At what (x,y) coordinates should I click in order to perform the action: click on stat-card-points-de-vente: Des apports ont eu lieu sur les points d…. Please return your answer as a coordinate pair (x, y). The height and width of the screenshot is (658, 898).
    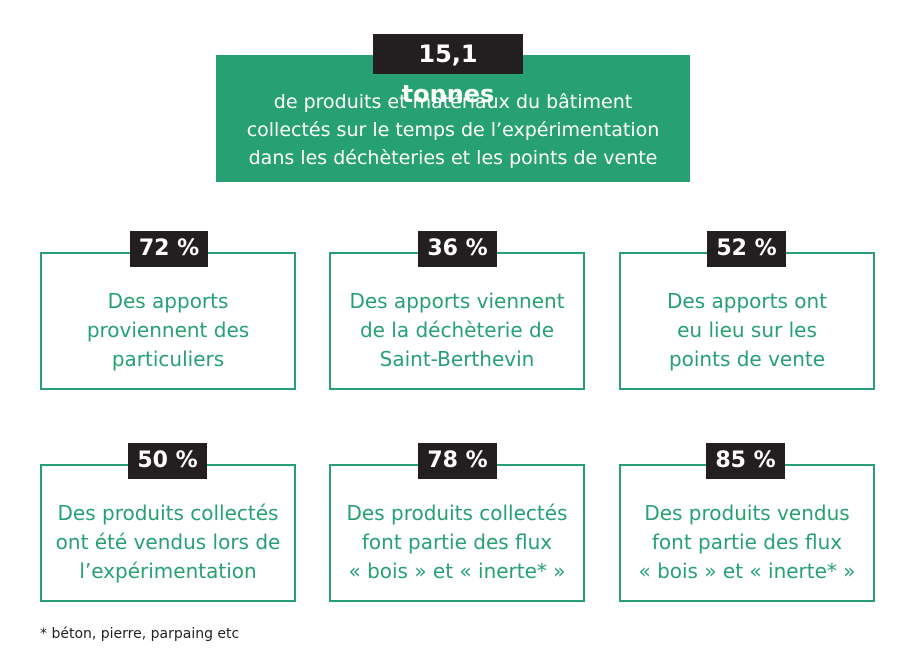
    Looking at the image, I should click on (747, 321).